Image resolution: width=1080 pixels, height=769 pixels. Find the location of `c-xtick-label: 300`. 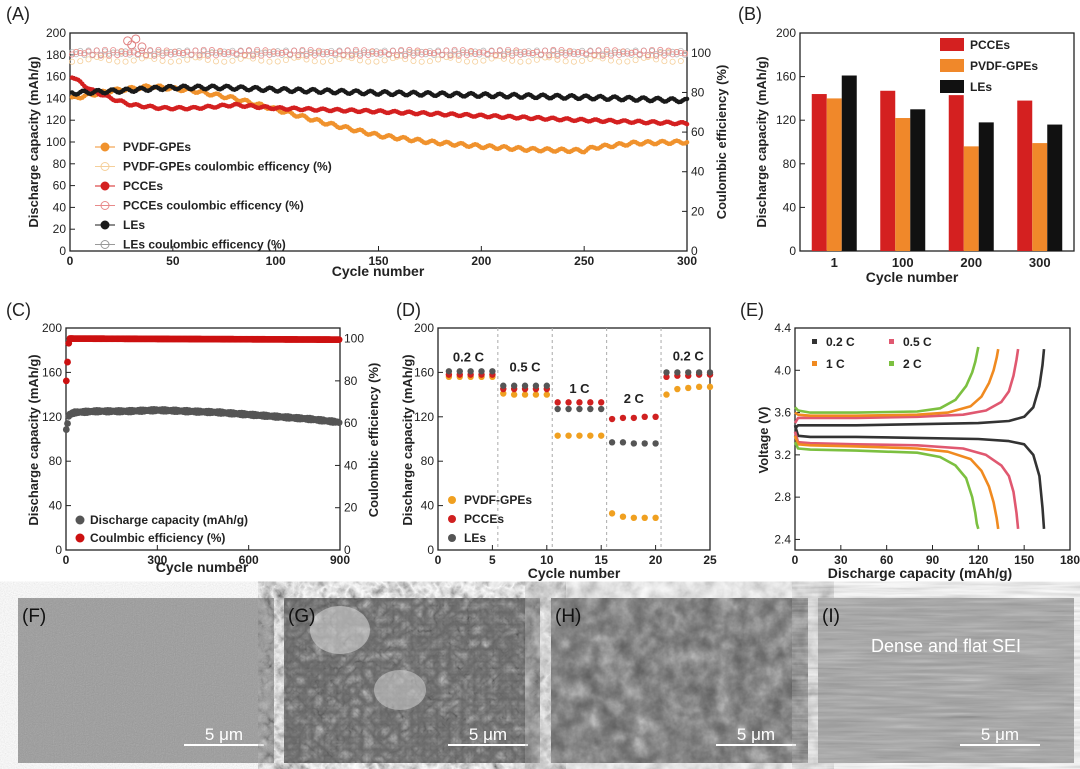

c-xtick-label: 300 is located at coordinates (157, 560).